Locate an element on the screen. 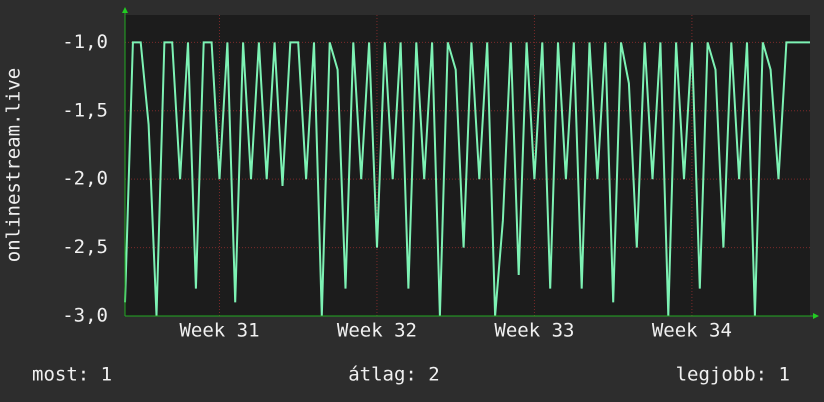 This screenshot has height=402, width=824. y-tick-label: -2,0 is located at coordinates (85, 179).